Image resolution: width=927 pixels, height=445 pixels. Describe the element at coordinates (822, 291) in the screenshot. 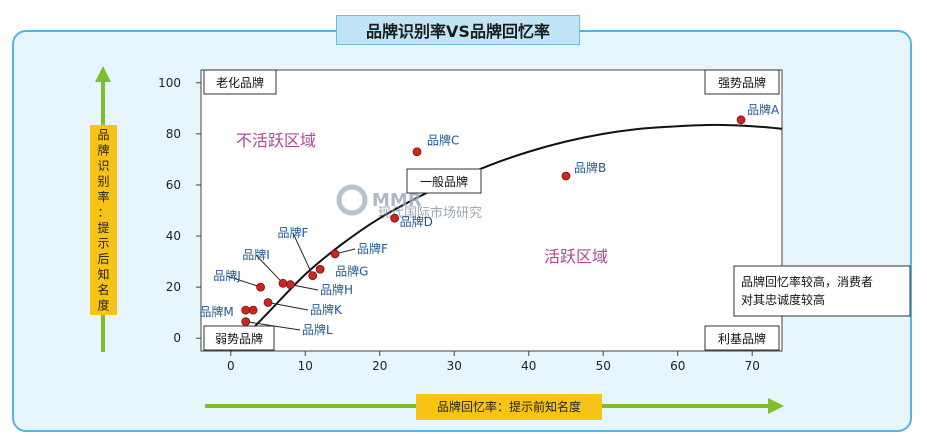

I see `note-box` at that location.